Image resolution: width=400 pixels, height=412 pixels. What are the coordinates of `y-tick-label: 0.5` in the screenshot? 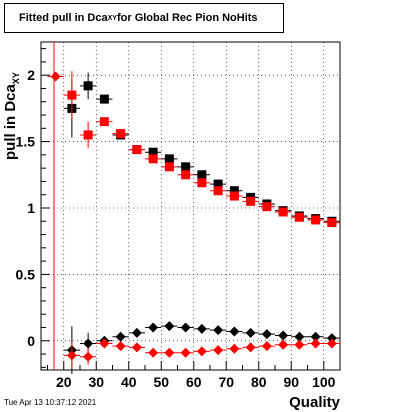 It's located at (26, 274).